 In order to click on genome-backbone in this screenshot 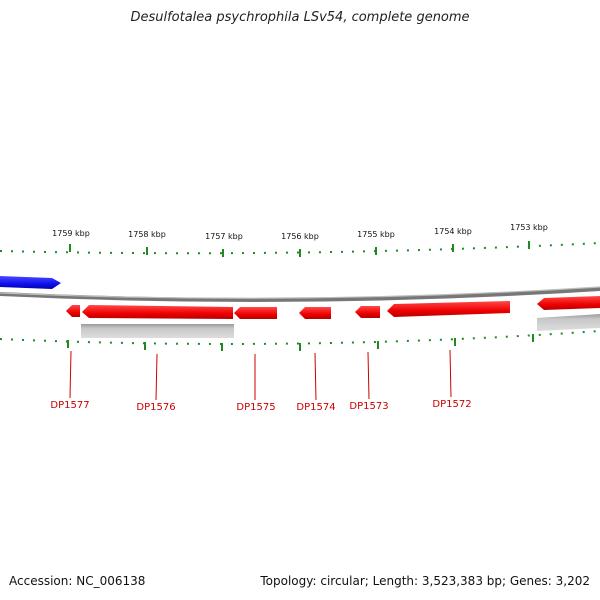, I will do `click(300, 294)`.